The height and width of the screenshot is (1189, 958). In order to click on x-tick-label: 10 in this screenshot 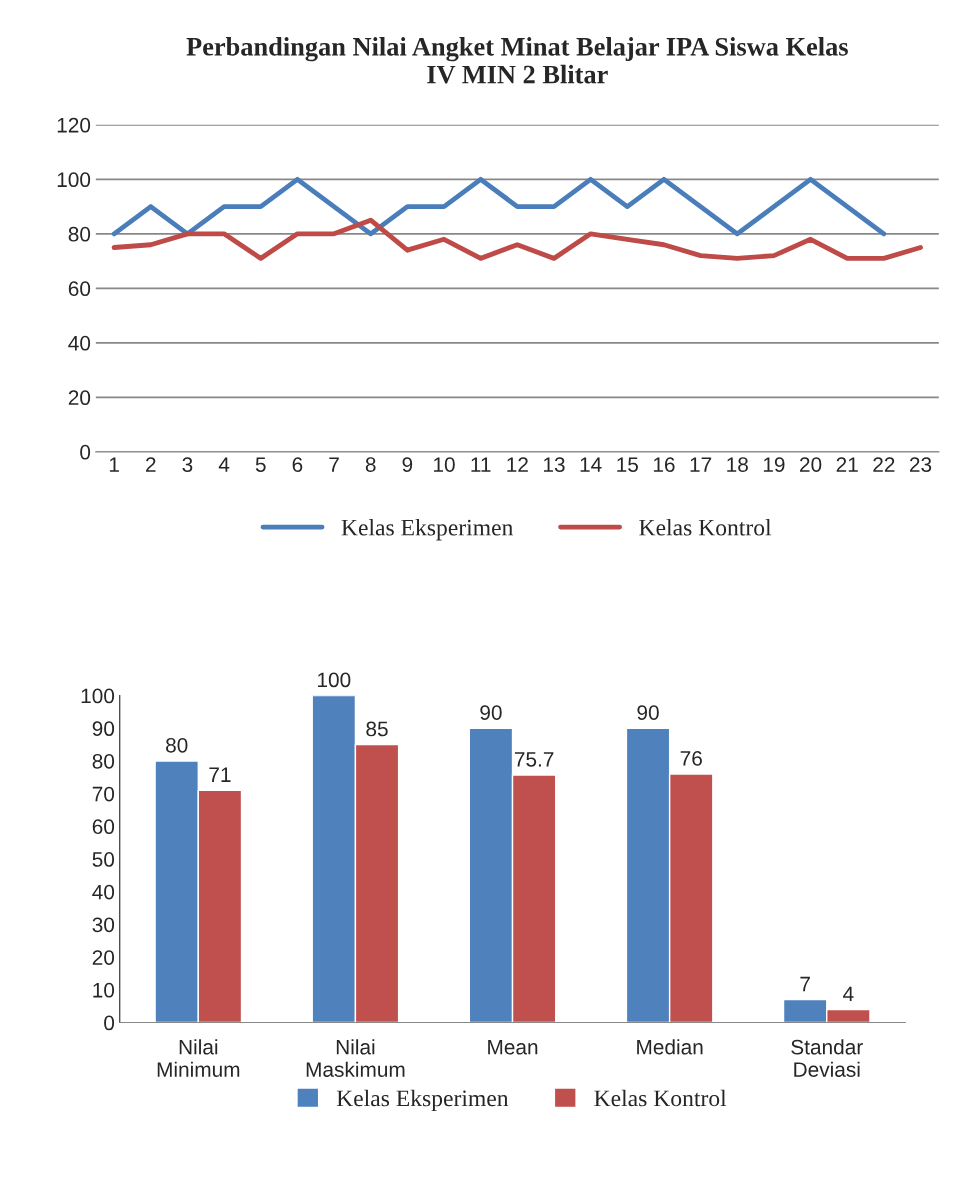, I will do `click(444, 464)`.